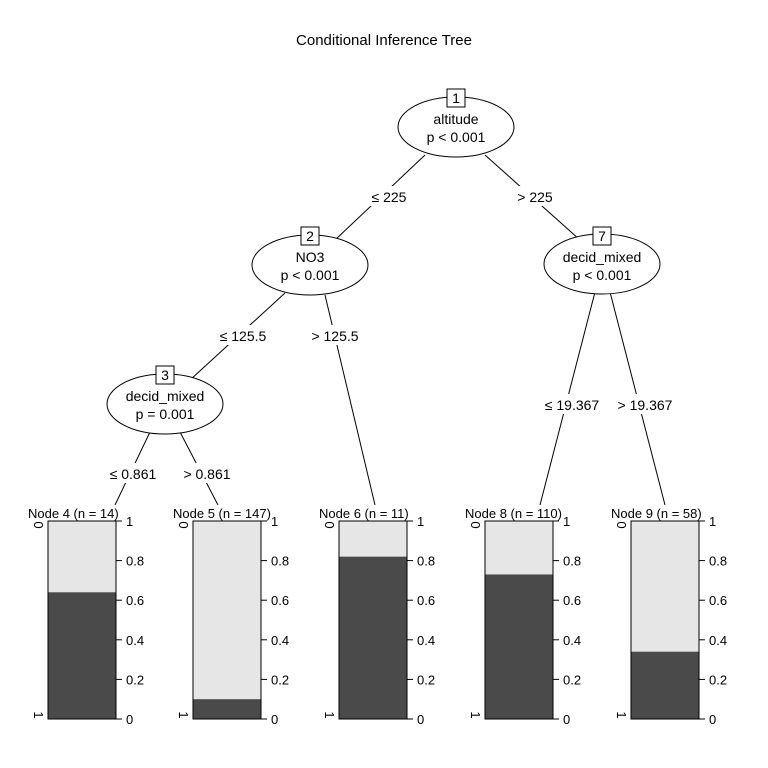 This screenshot has height=768, width=768. Describe the element at coordinates (206, 474) in the screenshot. I see `edge-label-3-right: > 0.861` at that location.